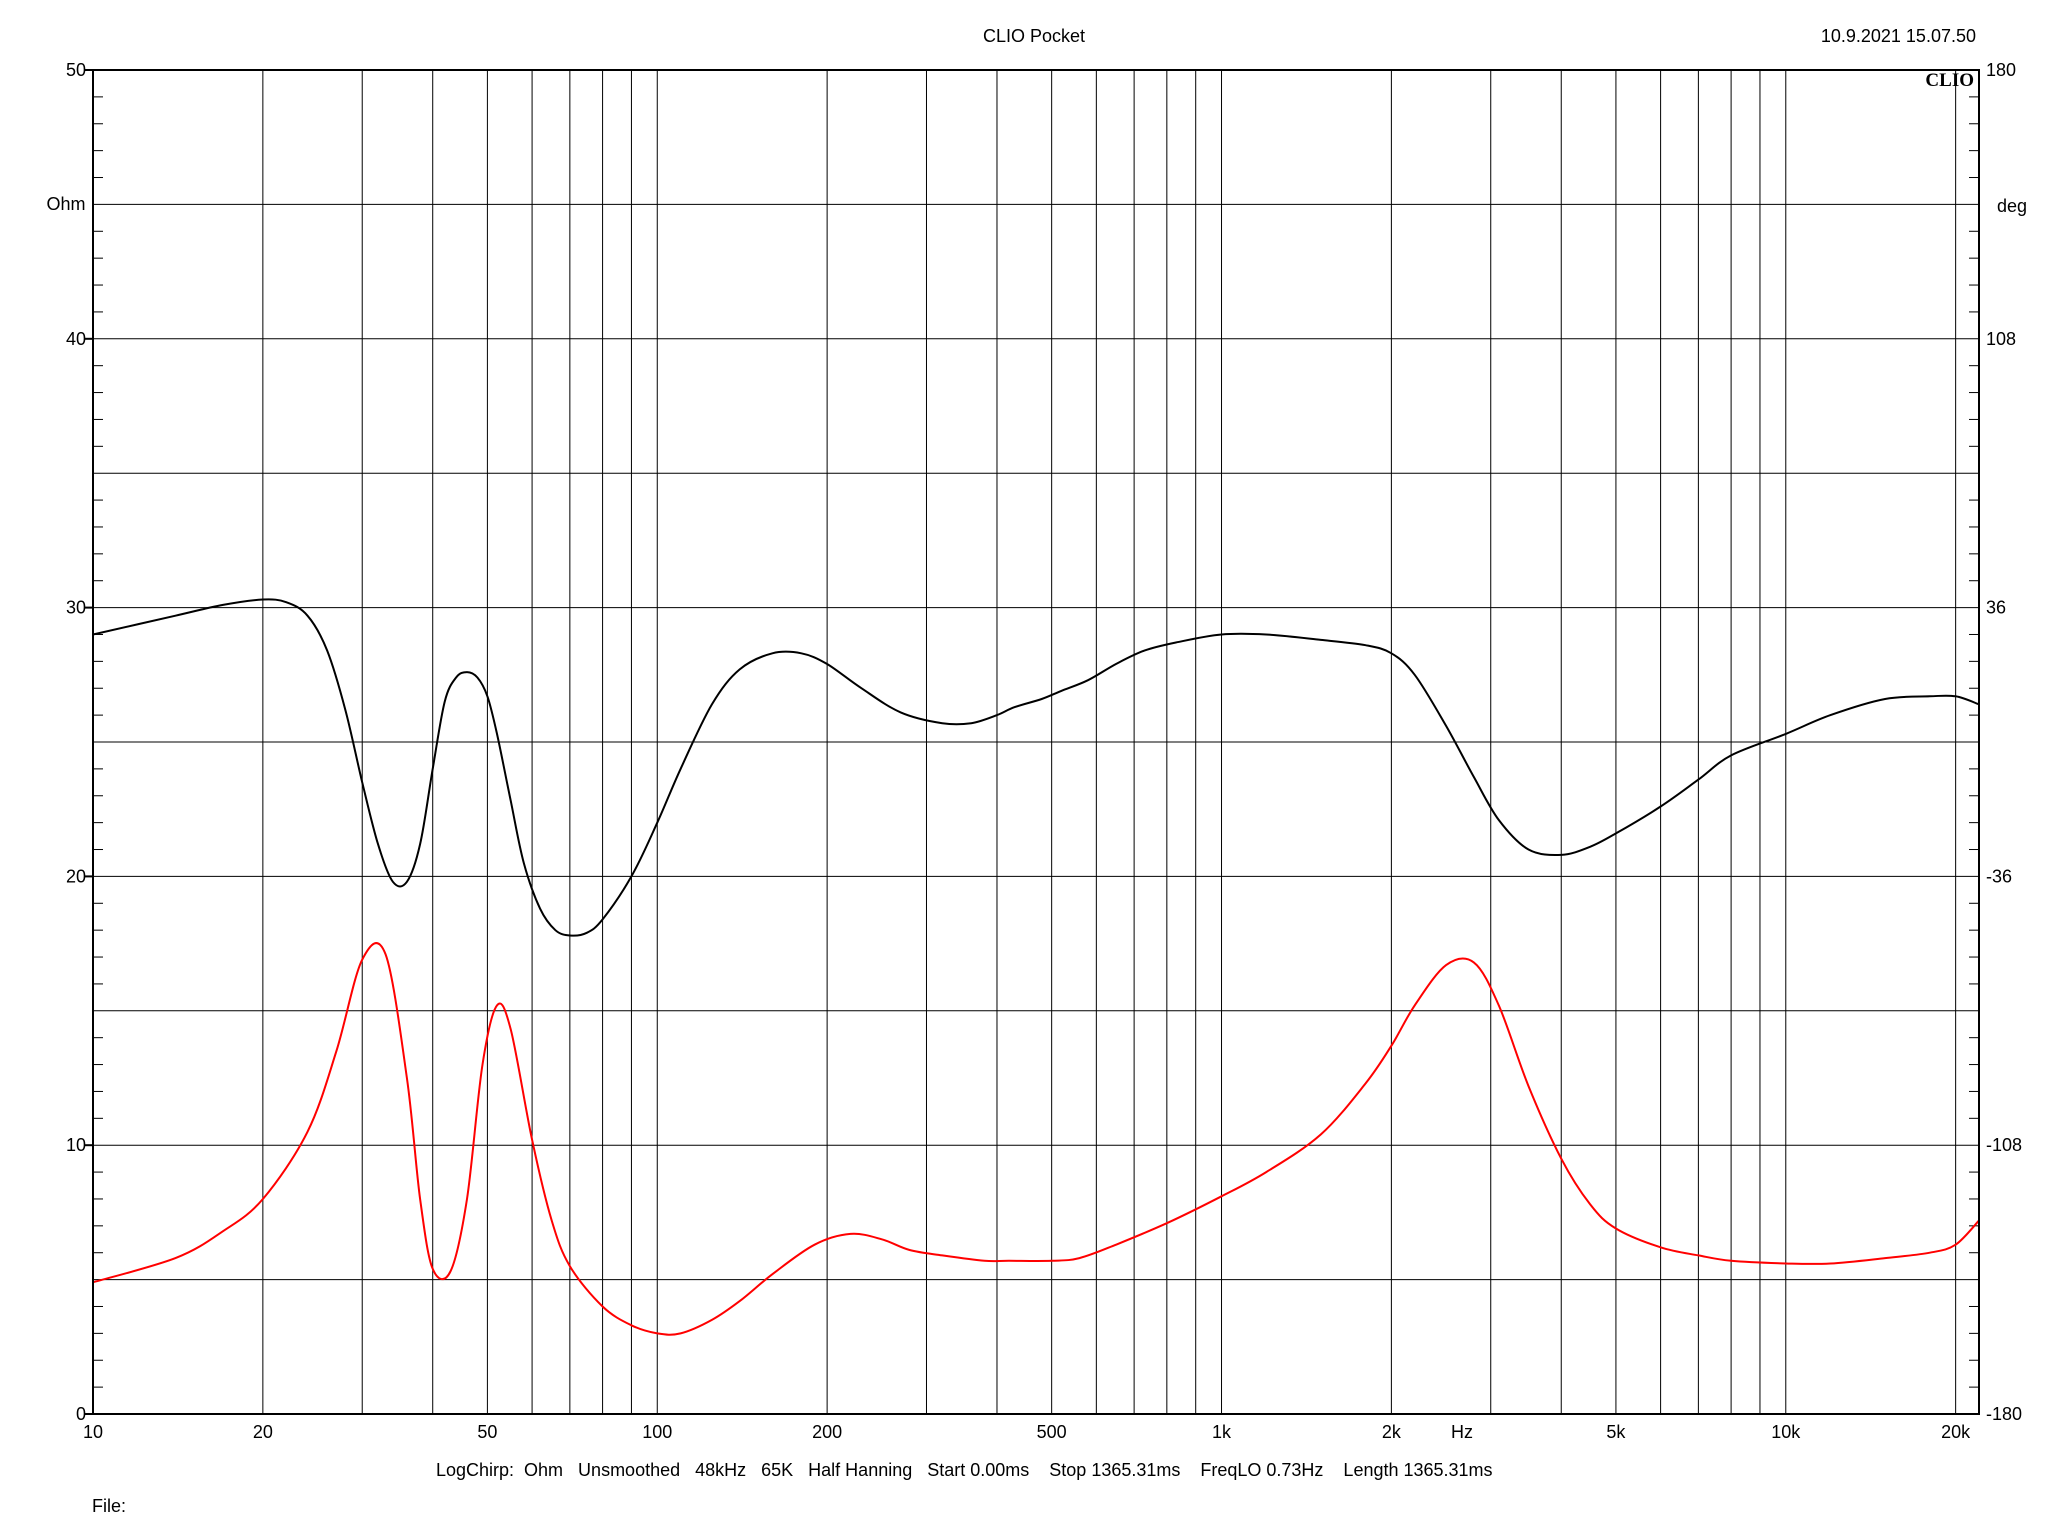  Describe the element at coordinates (657, 1432) in the screenshot. I see `x-tick-label: 100` at that location.